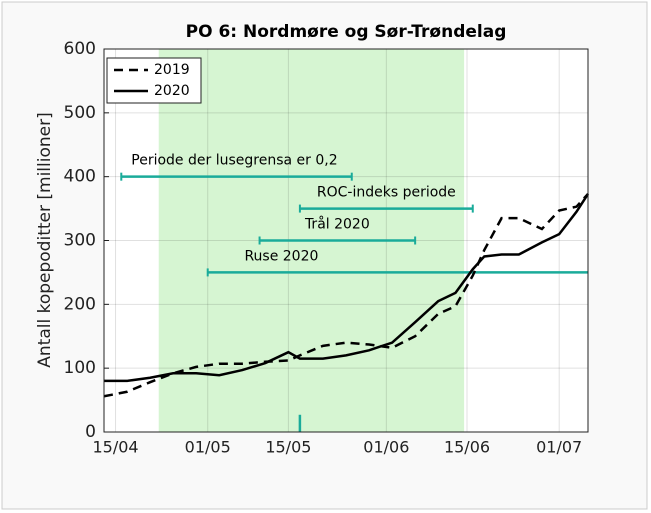  What do you see at coordinates (467, 447) in the screenshot?
I see `x-tick-label: 15/06` at bounding box center [467, 447].